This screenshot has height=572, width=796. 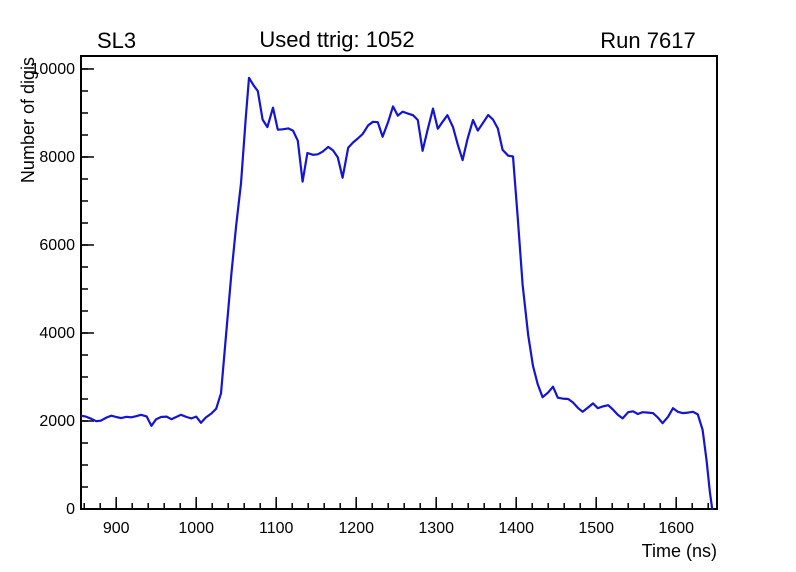 I want to click on x-tick-label: 1400, so click(x=516, y=528).